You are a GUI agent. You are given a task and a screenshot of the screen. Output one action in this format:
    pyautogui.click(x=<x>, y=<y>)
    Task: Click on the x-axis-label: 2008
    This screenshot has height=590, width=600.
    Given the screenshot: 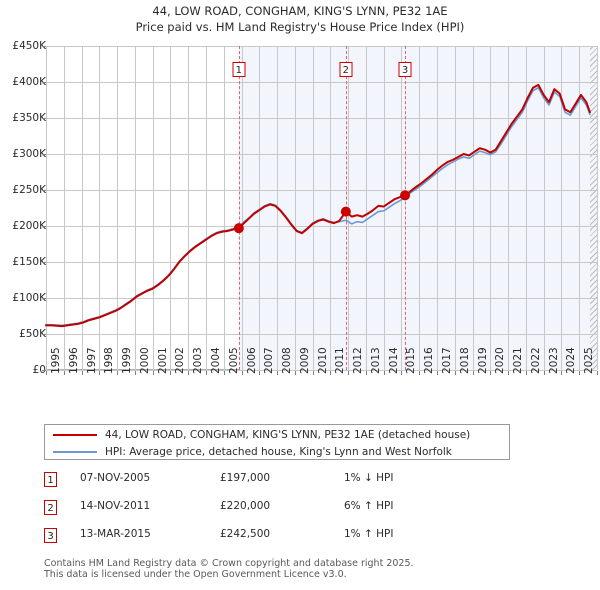 What is the action you would take?
    pyautogui.click(x=287, y=360)
    